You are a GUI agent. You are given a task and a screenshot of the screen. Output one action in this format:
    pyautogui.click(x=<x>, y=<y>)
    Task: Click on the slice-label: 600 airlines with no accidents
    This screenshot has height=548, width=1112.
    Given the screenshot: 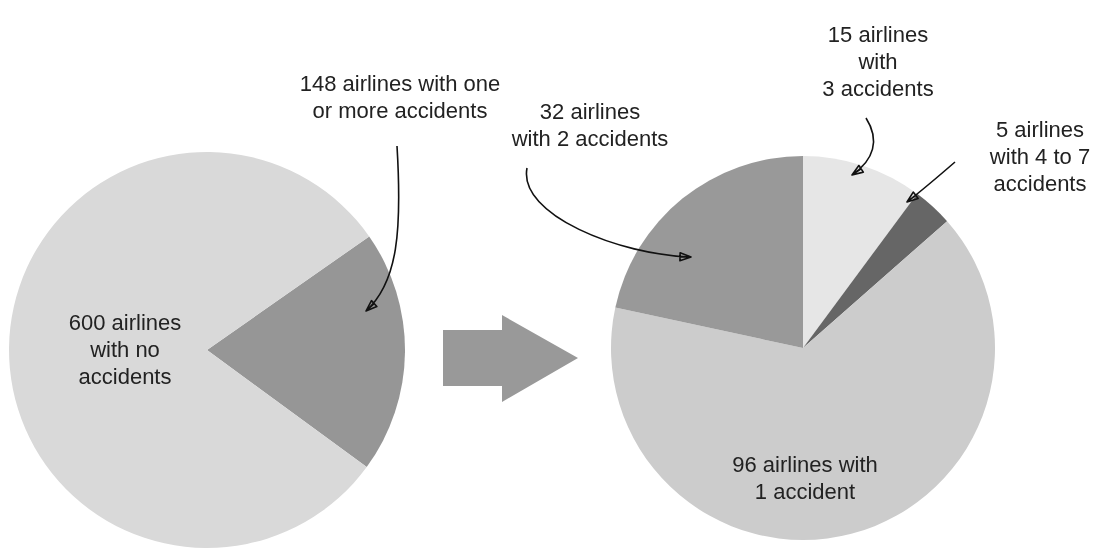 What is the action you would take?
    pyautogui.click(x=125, y=349)
    